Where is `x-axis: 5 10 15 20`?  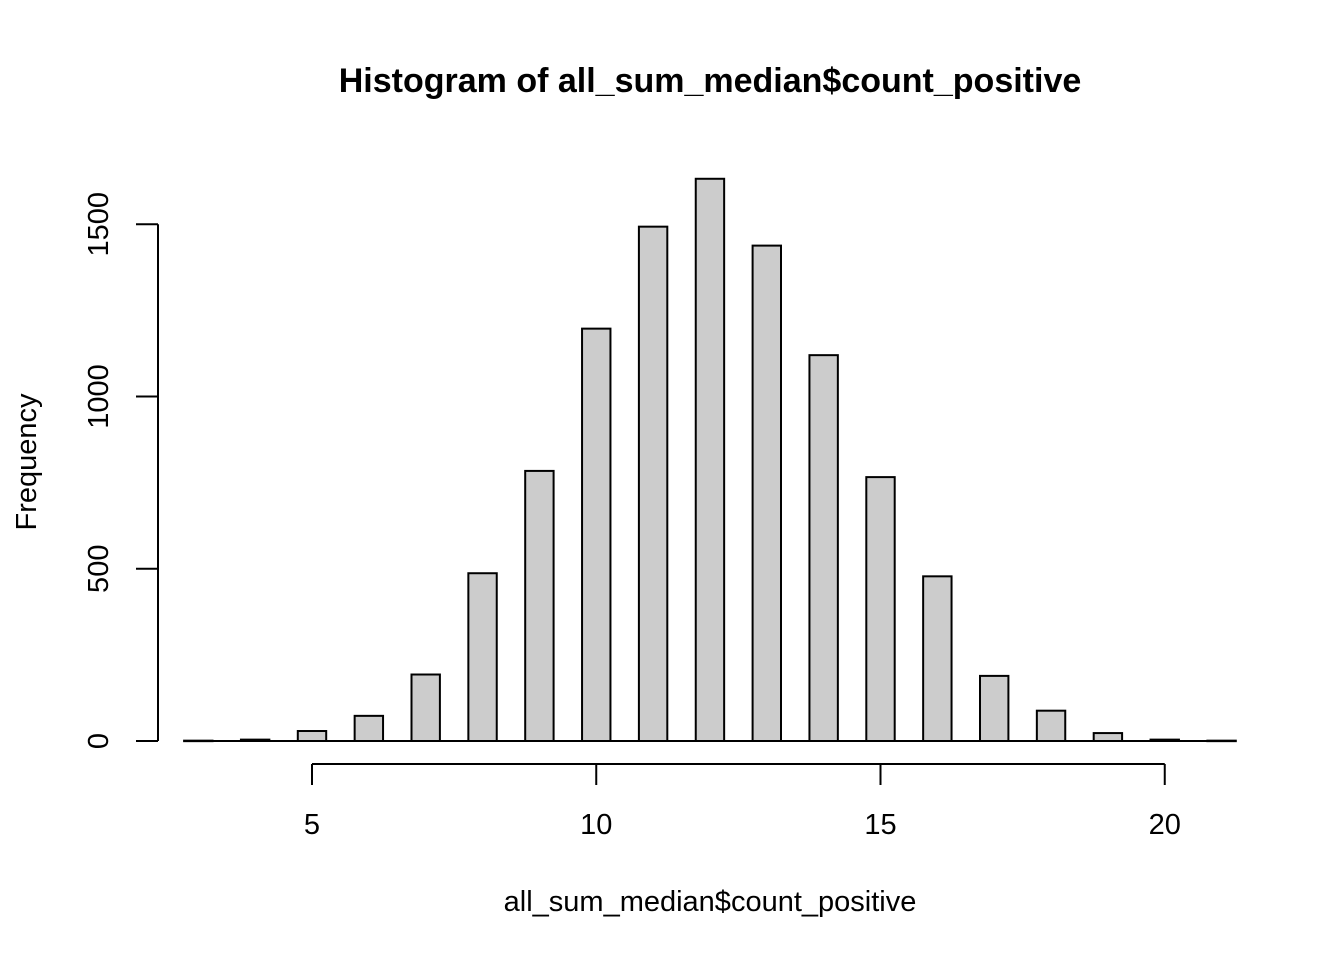
x-axis: 5 10 15 20 is located at coordinates (742, 802).